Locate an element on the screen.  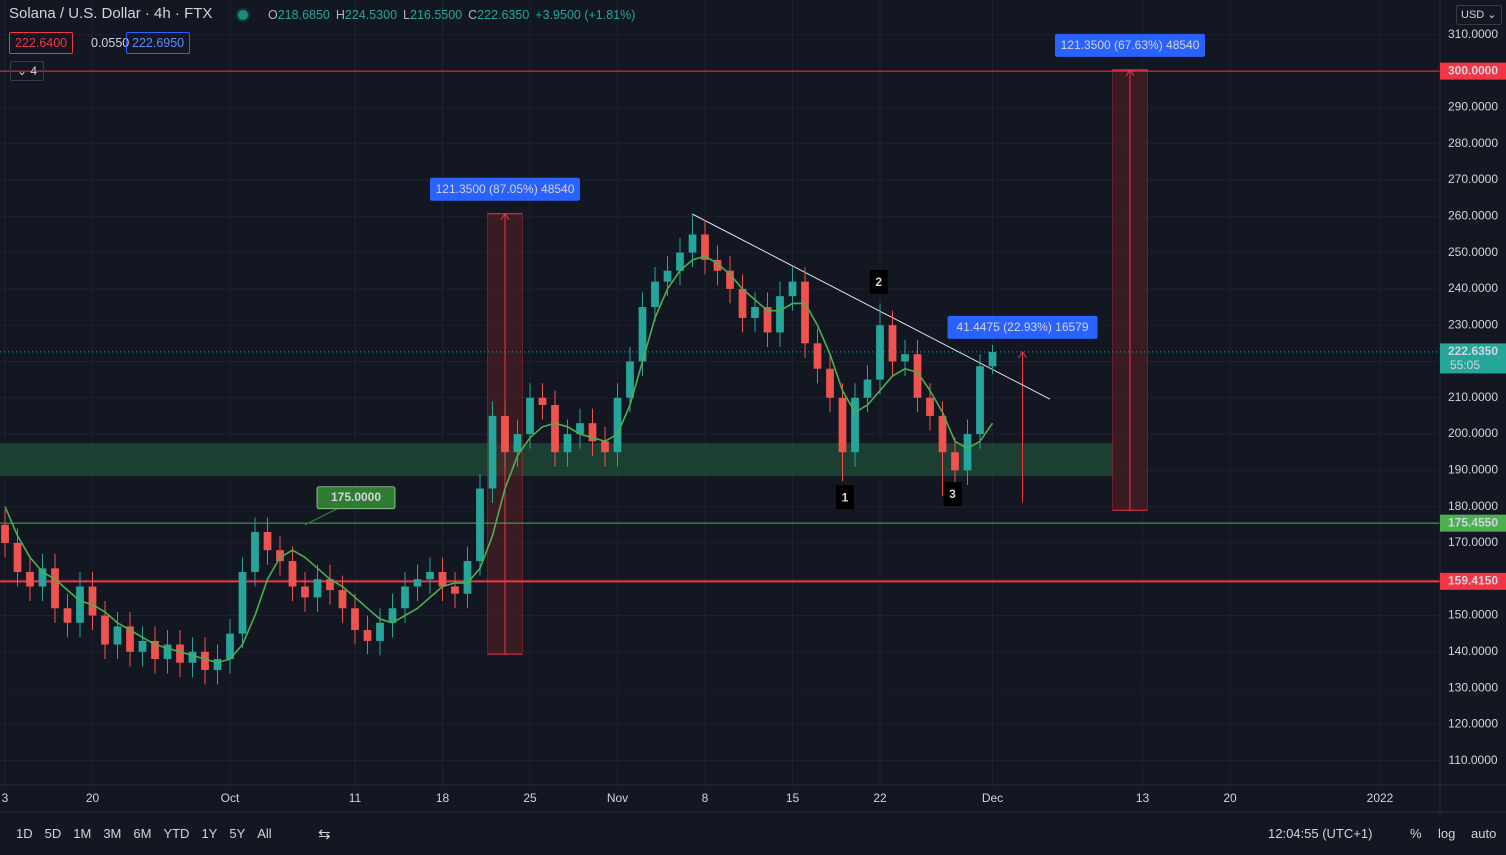
ohlc-item: L216.5500 is located at coordinates (432, 15).